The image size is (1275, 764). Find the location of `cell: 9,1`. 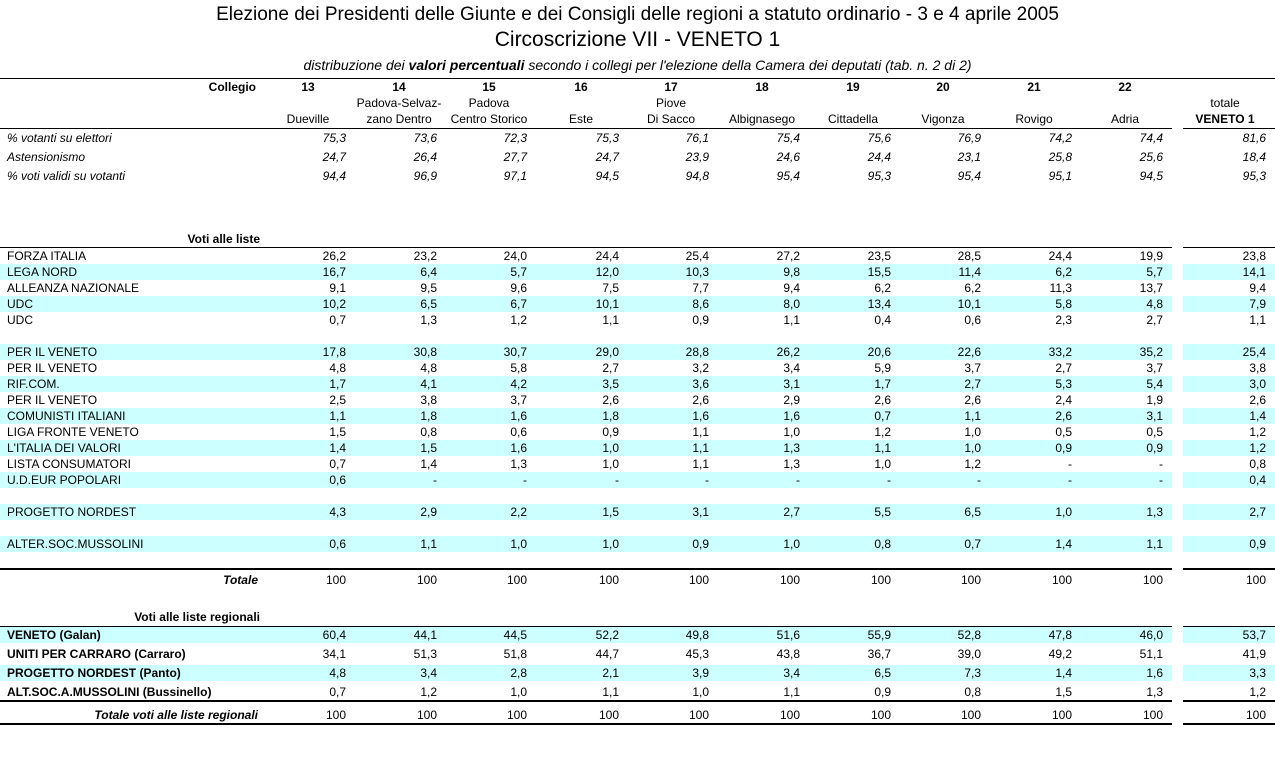

cell: 9,1 is located at coordinates (337, 288).